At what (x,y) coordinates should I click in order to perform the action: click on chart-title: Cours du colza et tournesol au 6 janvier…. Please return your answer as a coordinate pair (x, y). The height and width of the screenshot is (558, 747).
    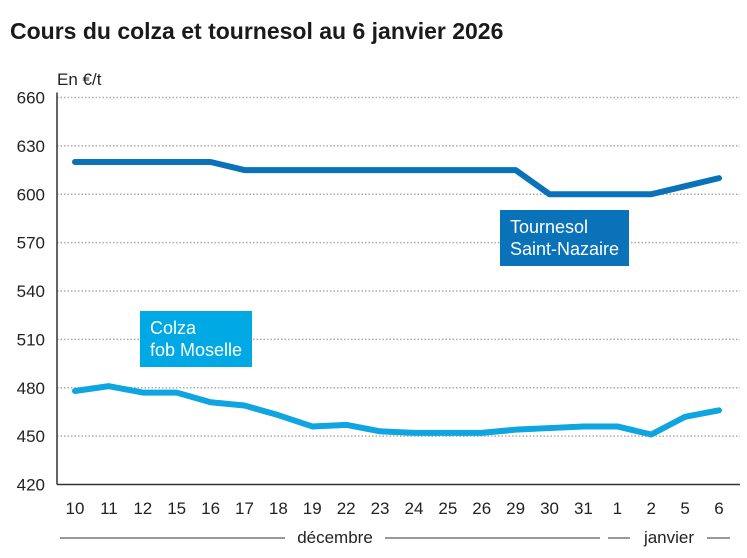
    Looking at the image, I should click on (257, 31).